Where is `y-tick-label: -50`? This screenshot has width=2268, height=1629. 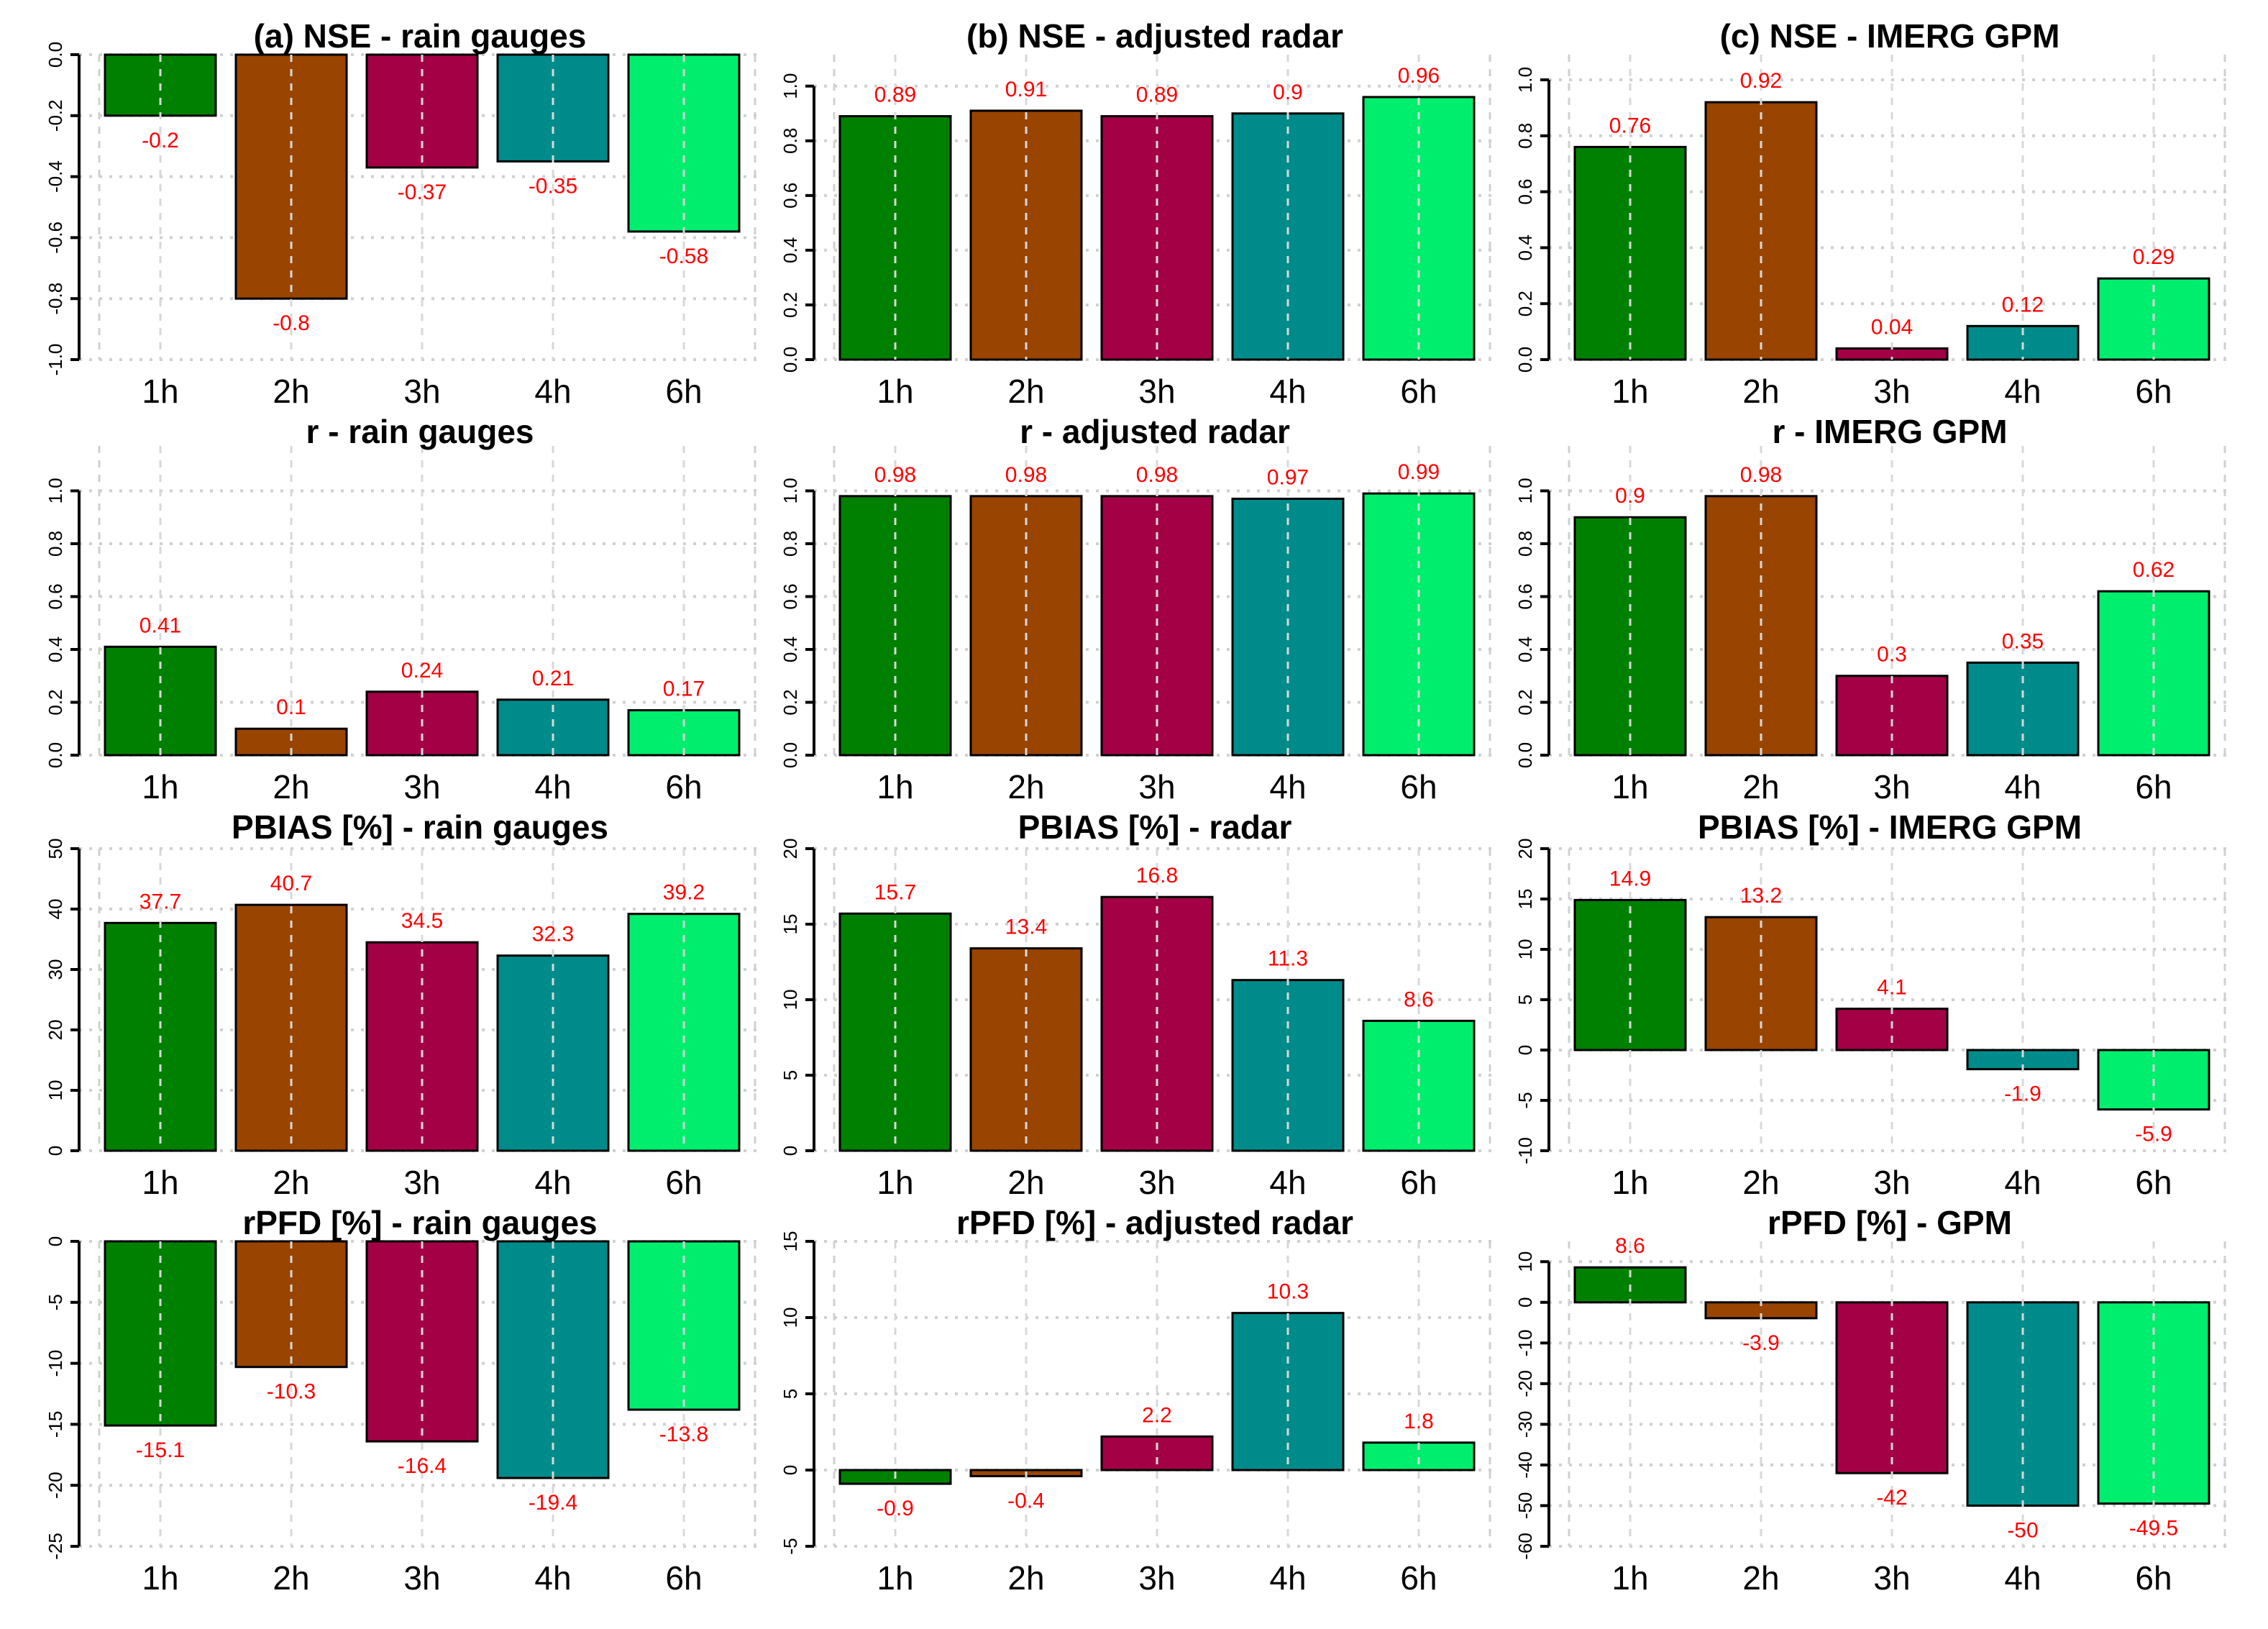 y-tick-label: -50 is located at coordinates (1525, 1506).